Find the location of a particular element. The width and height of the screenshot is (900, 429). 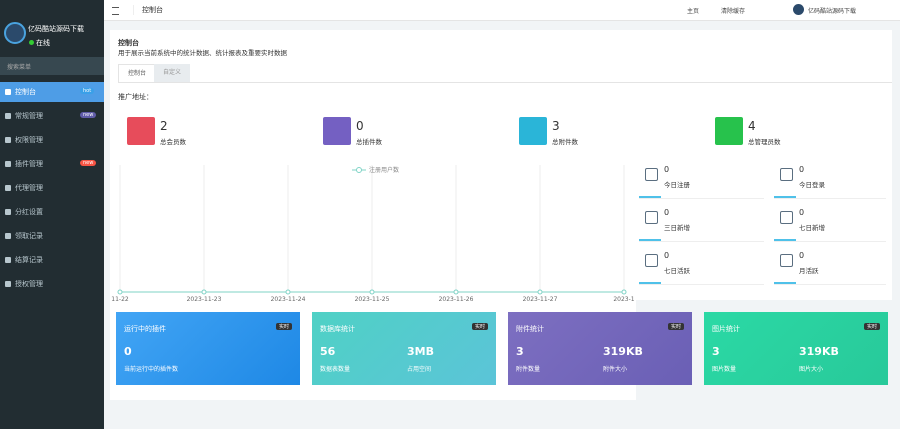

top-tab: 控制台 is located at coordinates (148, 10).